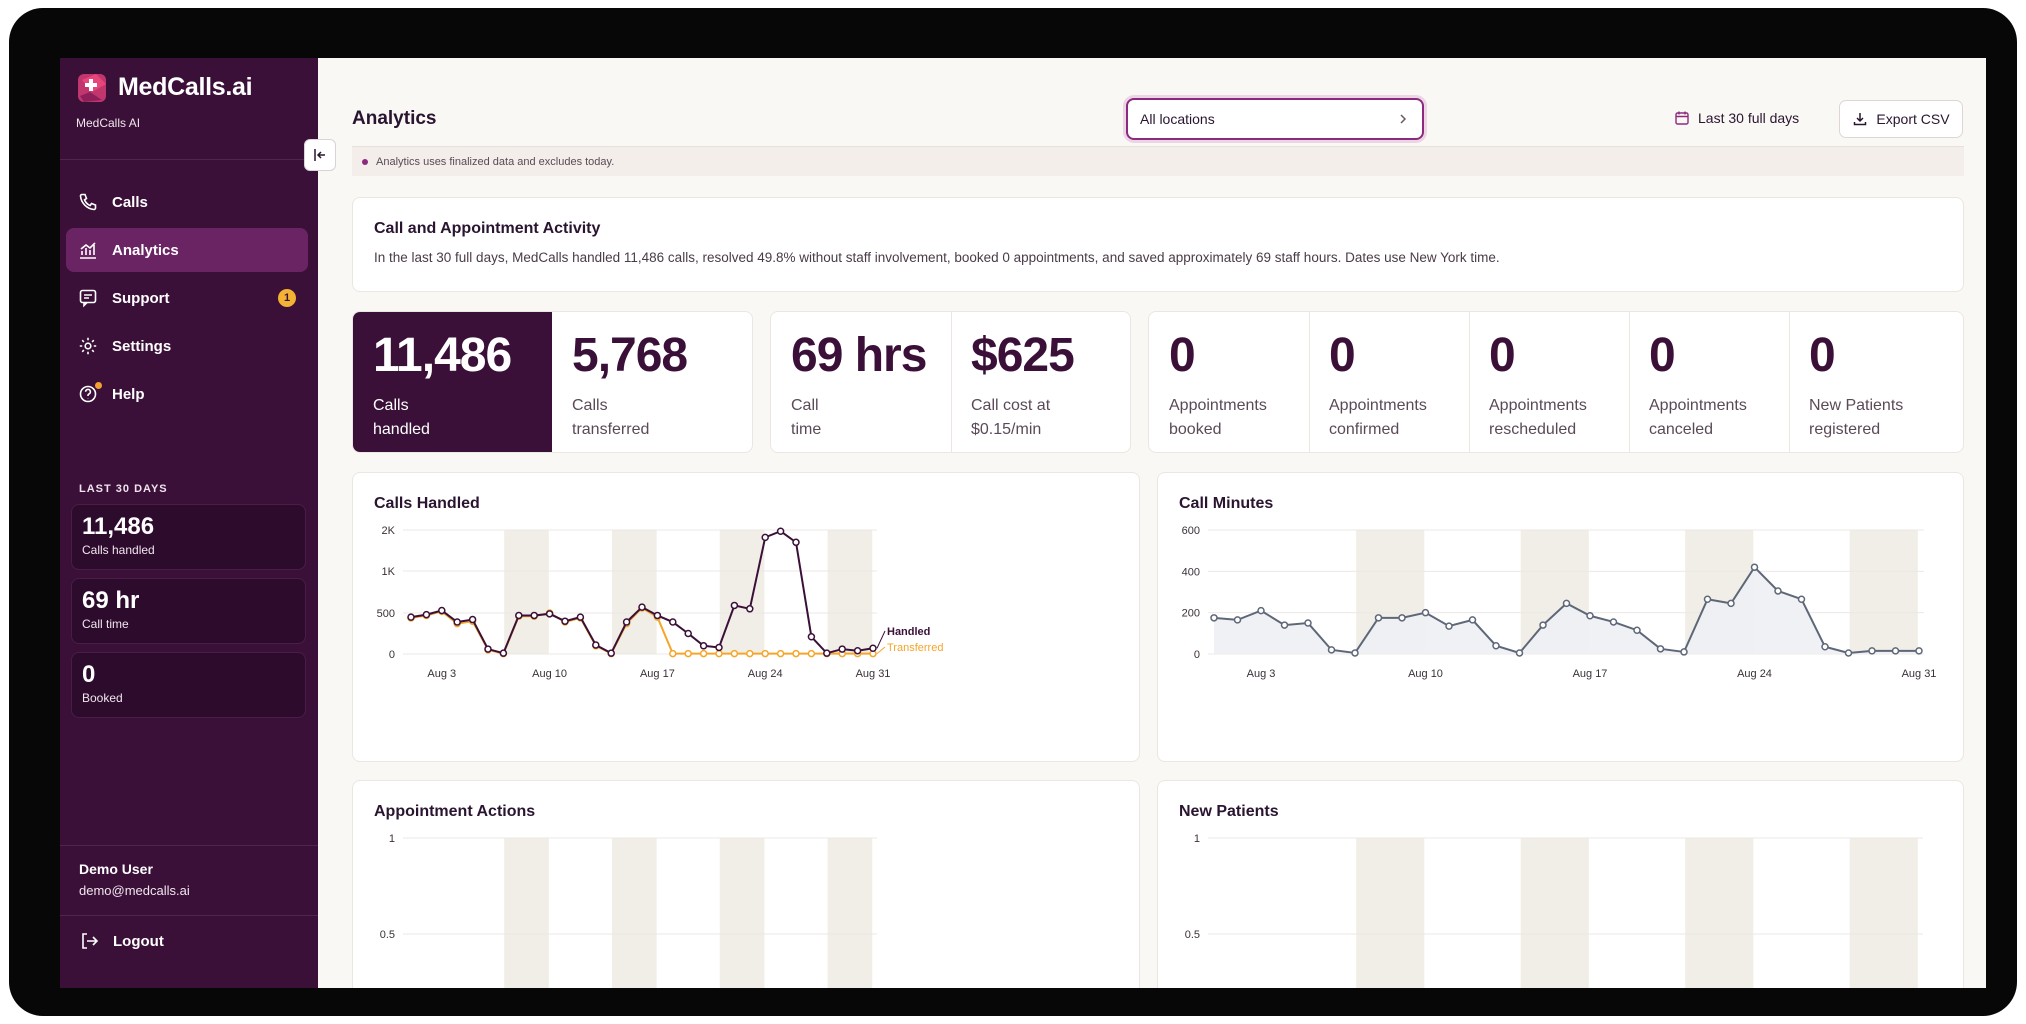  What do you see at coordinates (1860, 119) in the screenshot?
I see `download-icon` at bounding box center [1860, 119].